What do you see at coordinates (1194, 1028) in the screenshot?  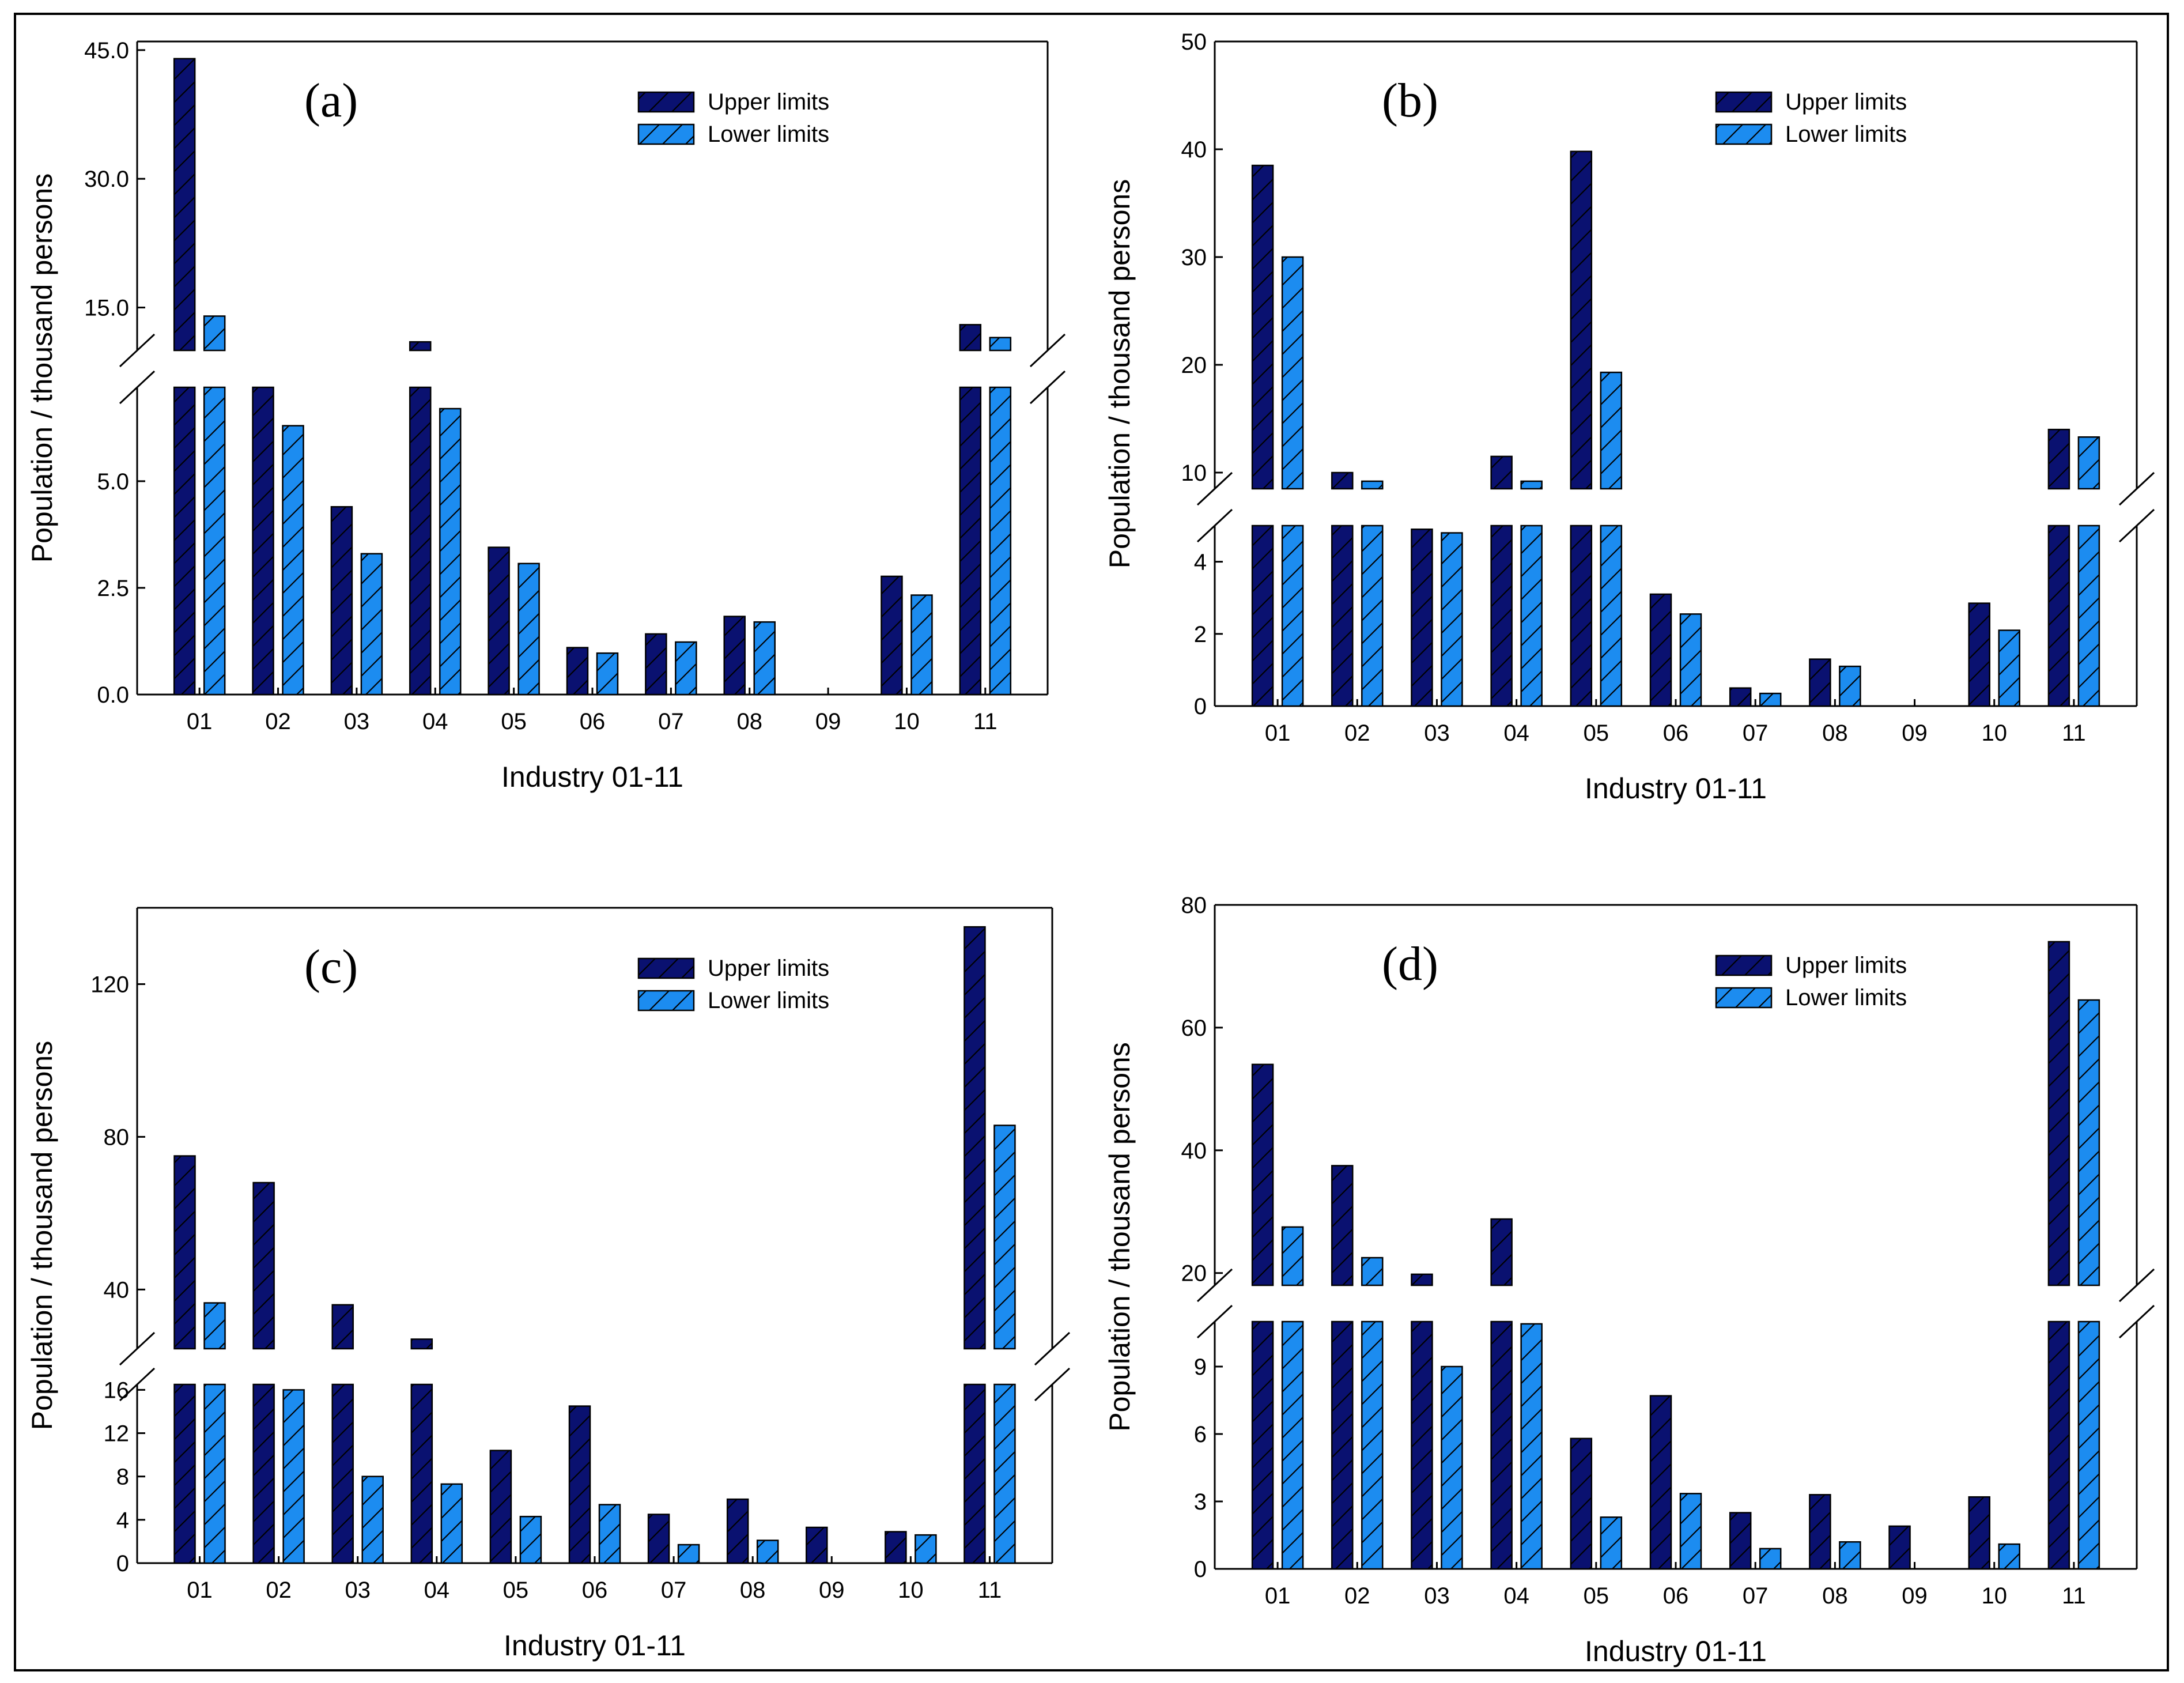 I see `y-tick-label: 60` at bounding box center [1194, 1028].